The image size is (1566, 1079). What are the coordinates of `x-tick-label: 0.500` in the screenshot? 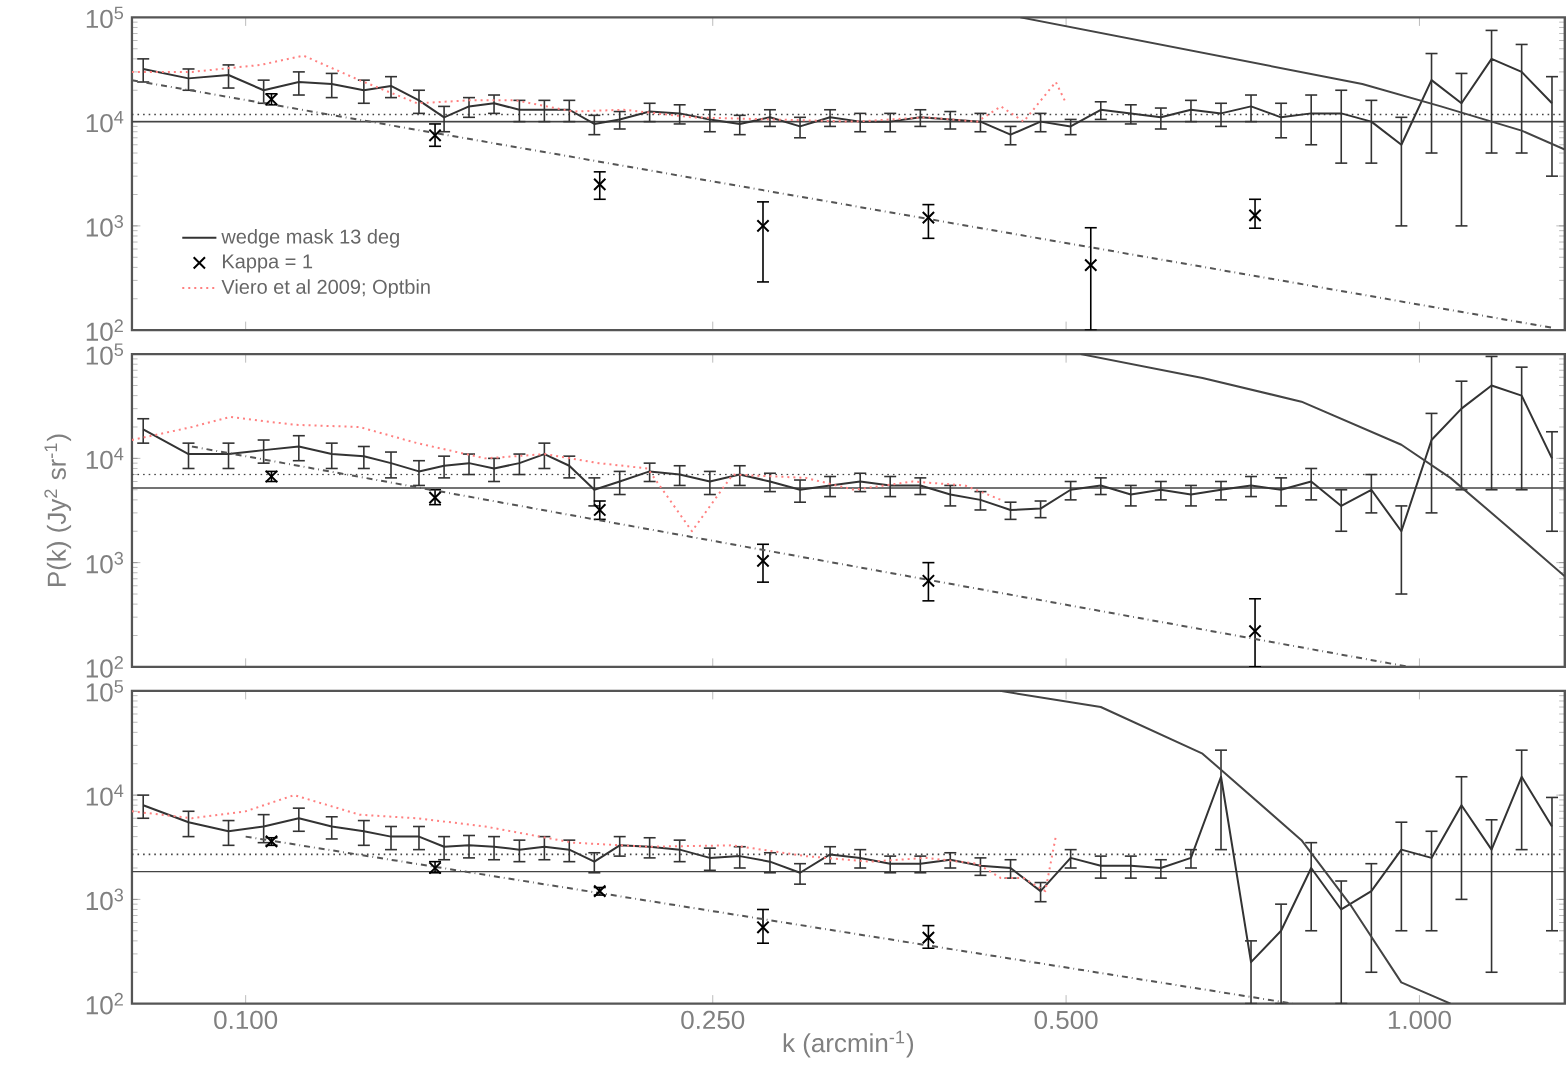 It's located at (1066, 1020).